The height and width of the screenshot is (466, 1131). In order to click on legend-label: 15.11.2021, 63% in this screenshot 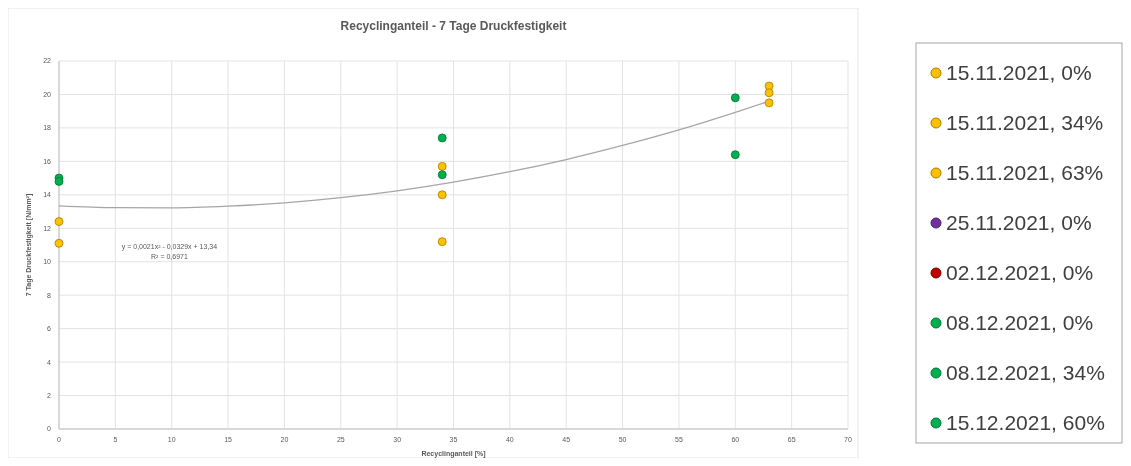, I will do `click(1025, 173)`.